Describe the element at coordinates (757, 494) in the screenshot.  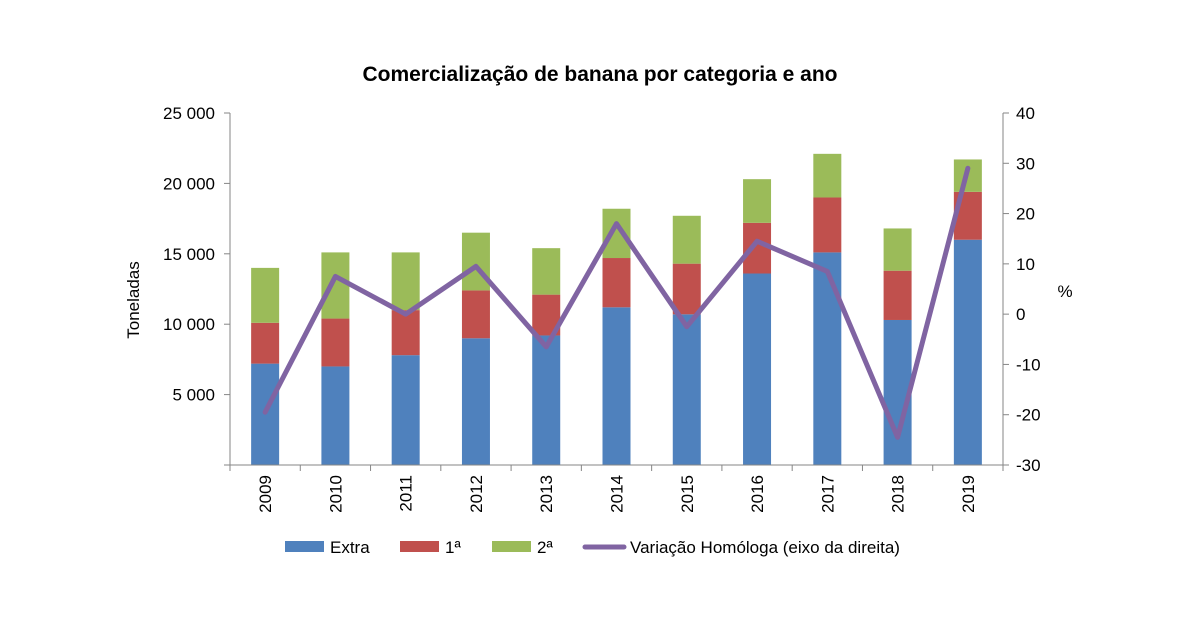
I see `x-tick-label: 2016` at that location.